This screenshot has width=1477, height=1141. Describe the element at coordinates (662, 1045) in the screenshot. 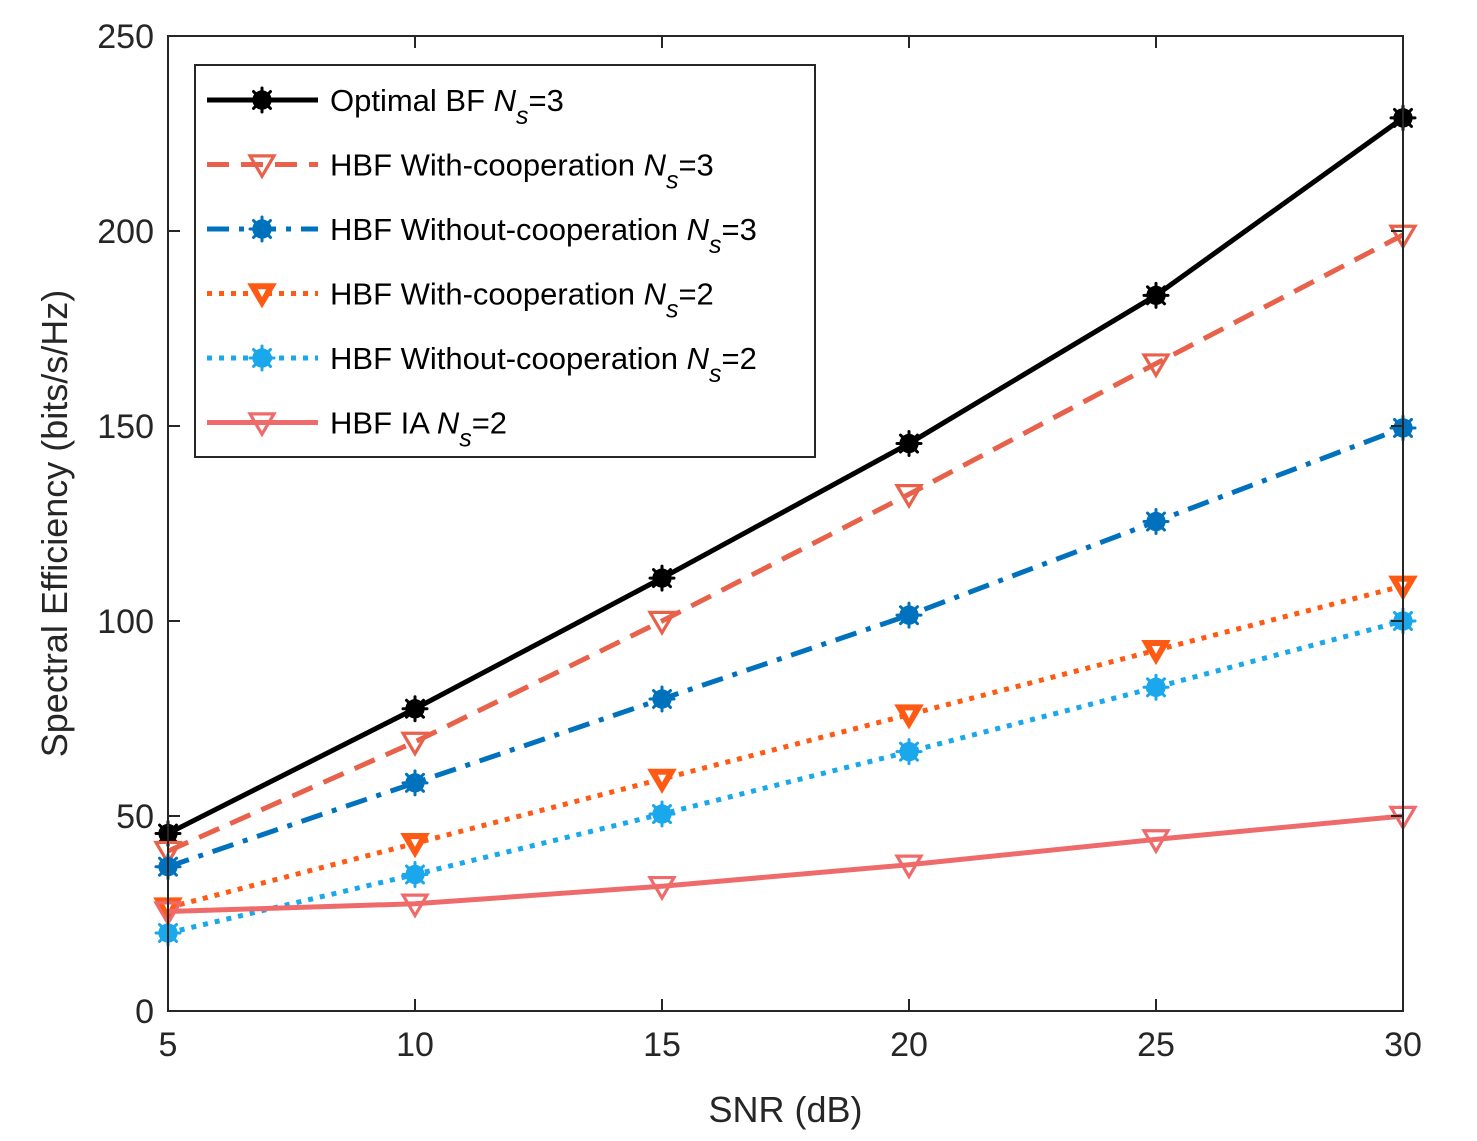

I see `x-tick-label: 15` at that location.